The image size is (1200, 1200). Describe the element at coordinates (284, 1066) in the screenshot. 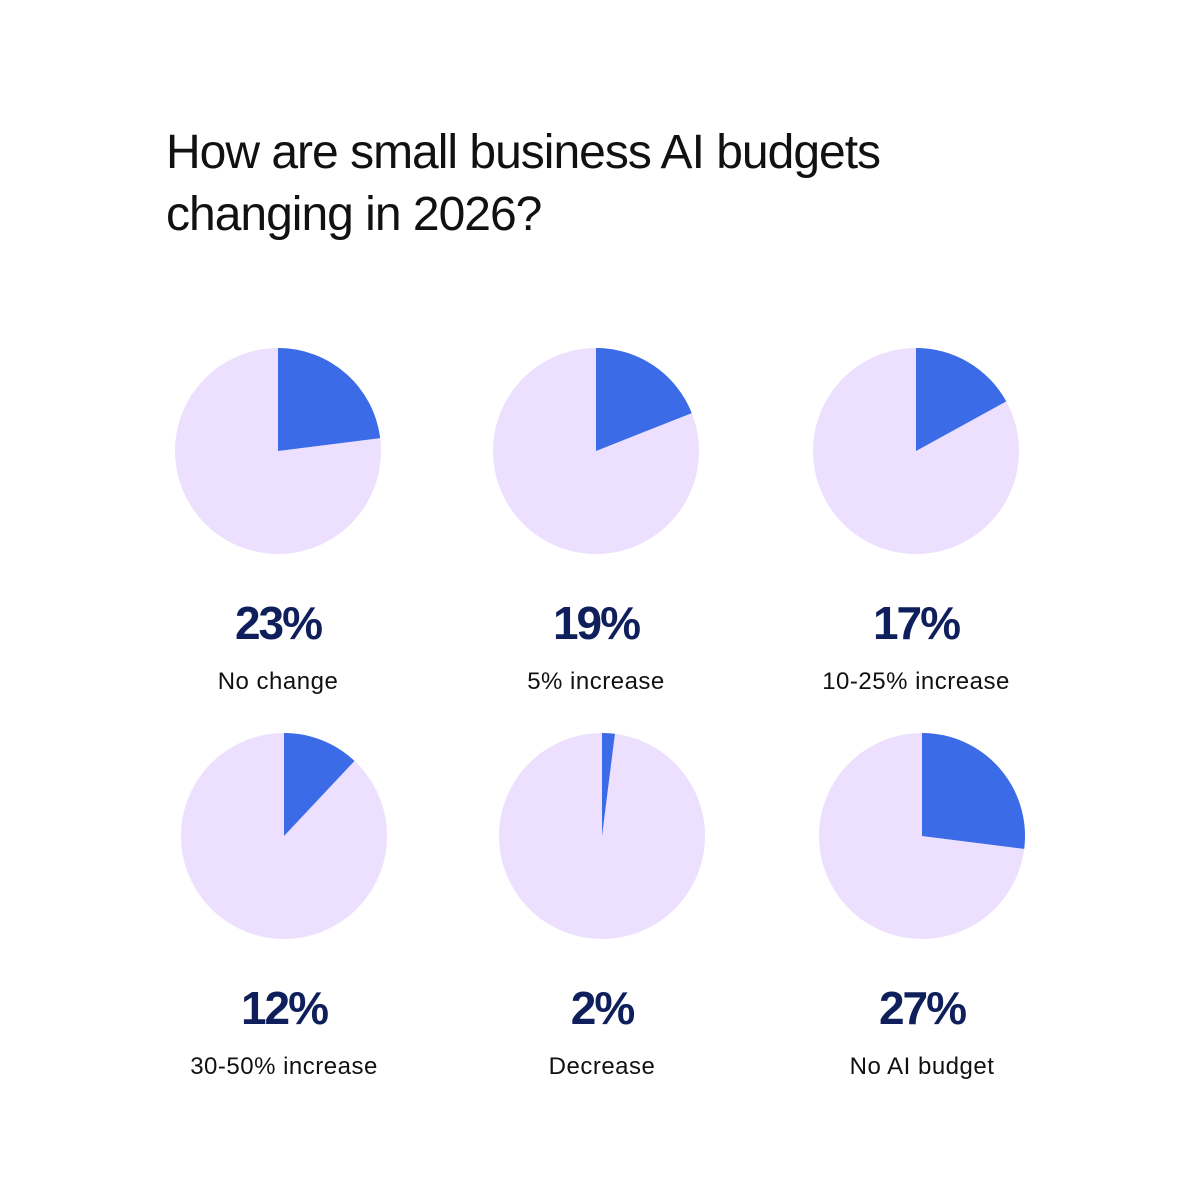

I see `category-label: 30-50% increase` at that location.